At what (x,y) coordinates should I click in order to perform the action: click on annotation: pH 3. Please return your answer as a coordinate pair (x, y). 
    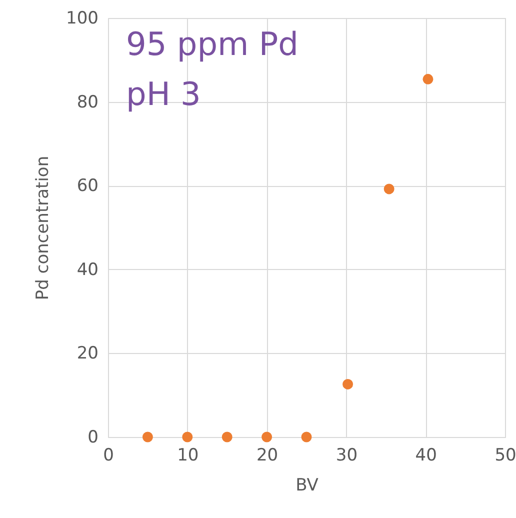
    Looking at the image, I should click on (163, 94).